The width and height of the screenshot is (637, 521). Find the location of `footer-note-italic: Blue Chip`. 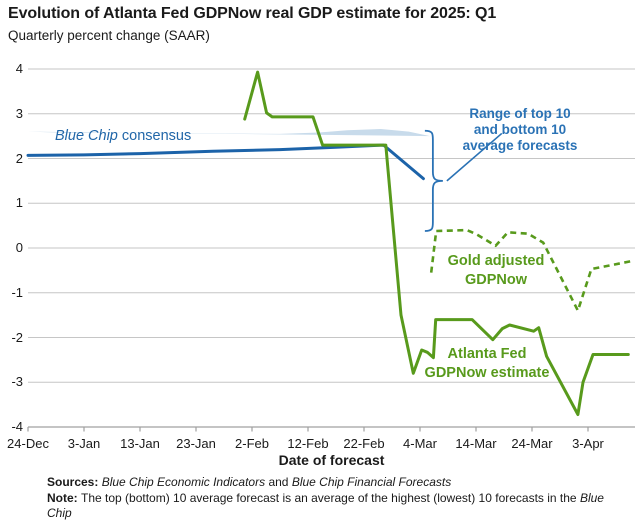

footer-note-italic: Blue Chip is located at coordinates (325, 505).